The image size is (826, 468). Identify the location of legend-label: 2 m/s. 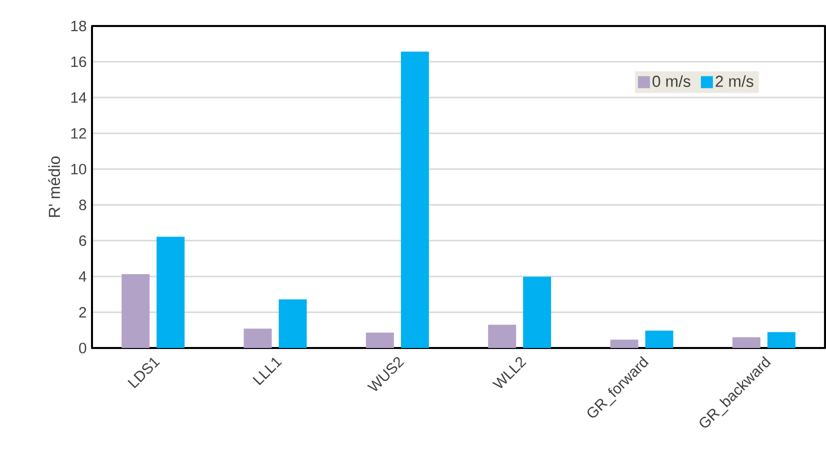
(735, 81).